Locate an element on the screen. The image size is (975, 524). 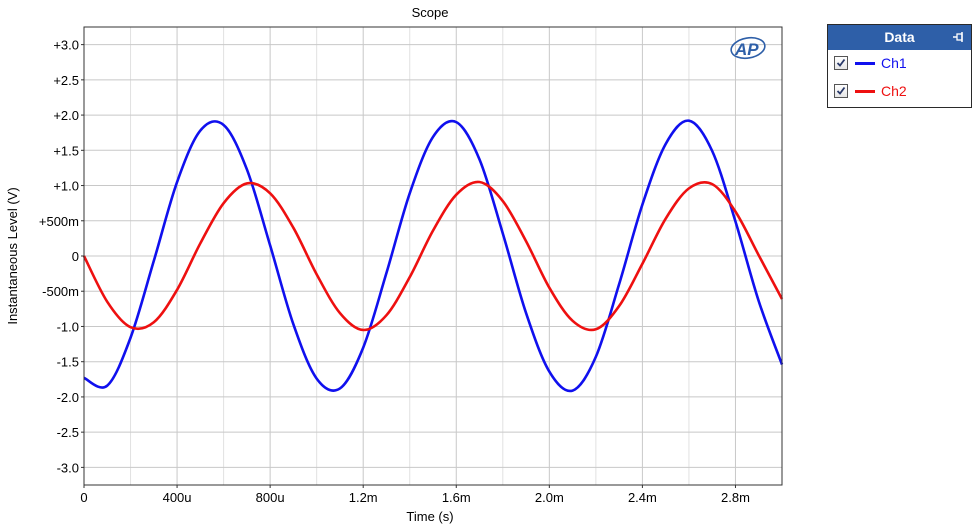
x-tick-label: 2.4m is located at coordinates (642, 497).